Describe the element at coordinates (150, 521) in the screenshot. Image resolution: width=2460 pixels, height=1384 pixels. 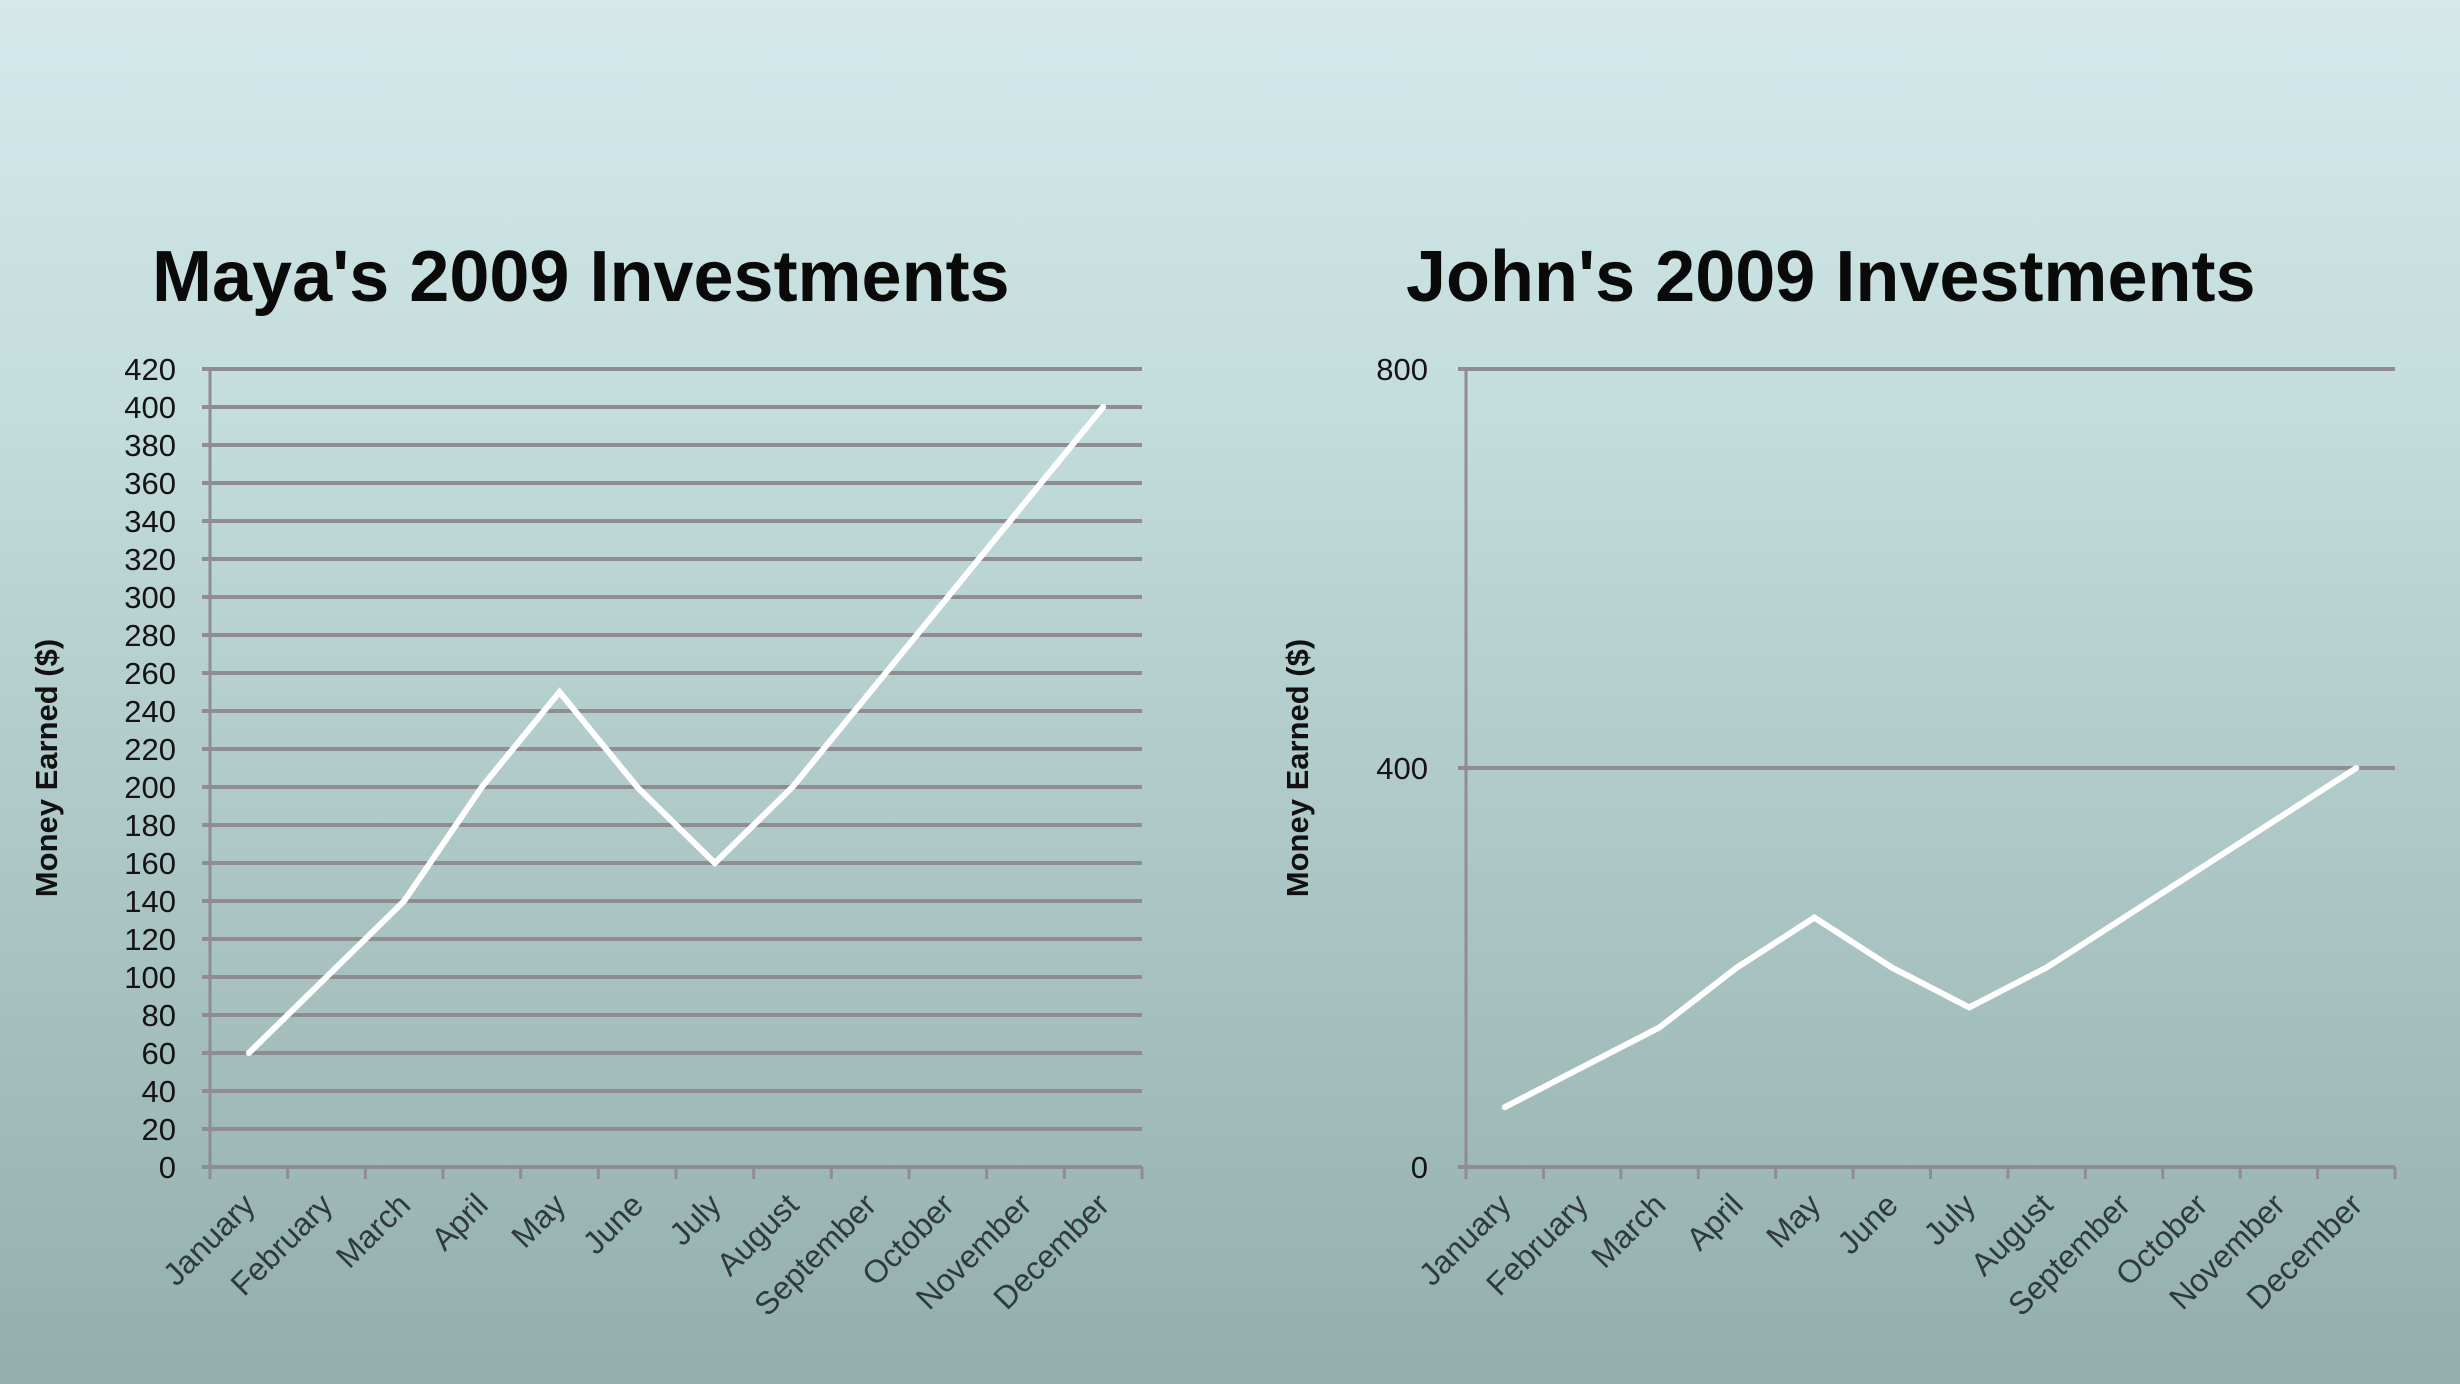
I see `y-tick-label: 340` at that location.